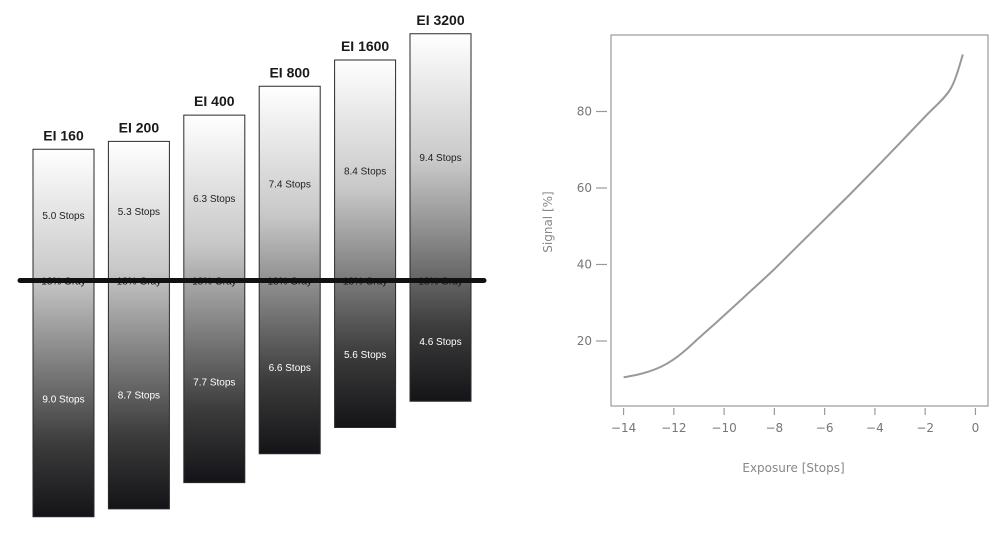  What do you see at coordinates (548, 221) in the screenshot?
I see `y-axis-label: Signal [%]` at bounding box center [548, 221].